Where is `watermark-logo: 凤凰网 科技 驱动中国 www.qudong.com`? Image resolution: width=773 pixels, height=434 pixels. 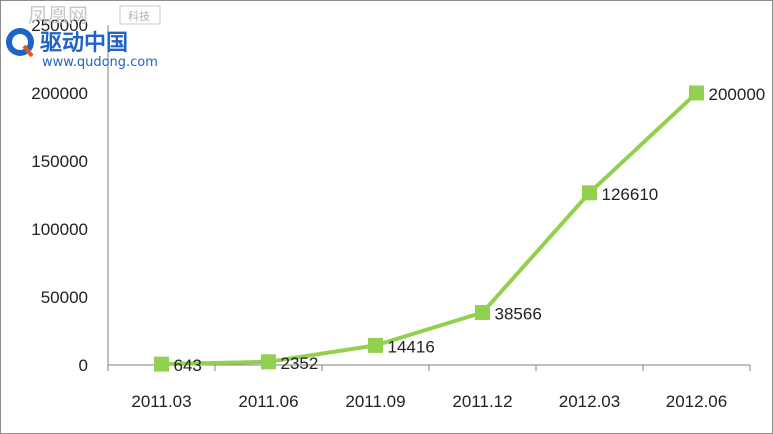
watermark-logo: 凤凰网 科技 驱动中国 www.qudong.com is located at coordinates (83, 36).